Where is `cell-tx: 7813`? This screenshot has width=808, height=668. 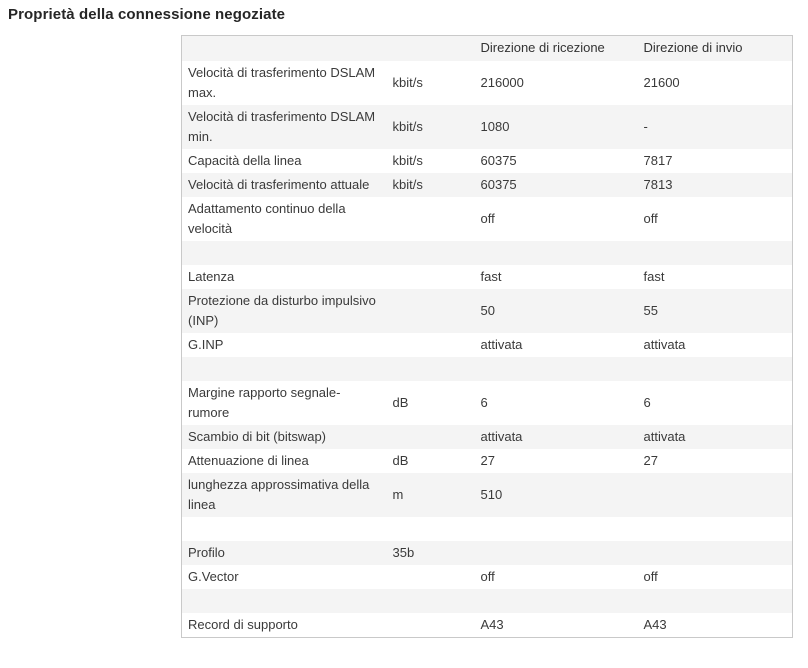
cell-tx: 7813 is located at coordinates (658, 184).